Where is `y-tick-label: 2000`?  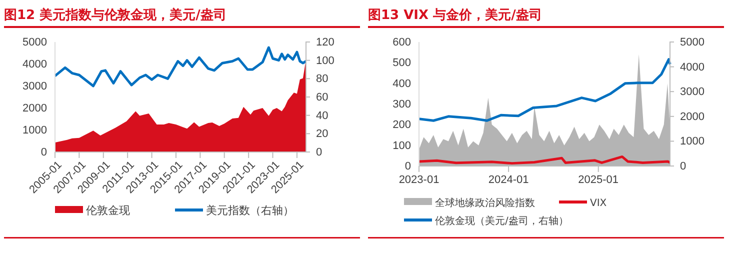
y-tick-label: 2000 is located at coordinates (34, 108).